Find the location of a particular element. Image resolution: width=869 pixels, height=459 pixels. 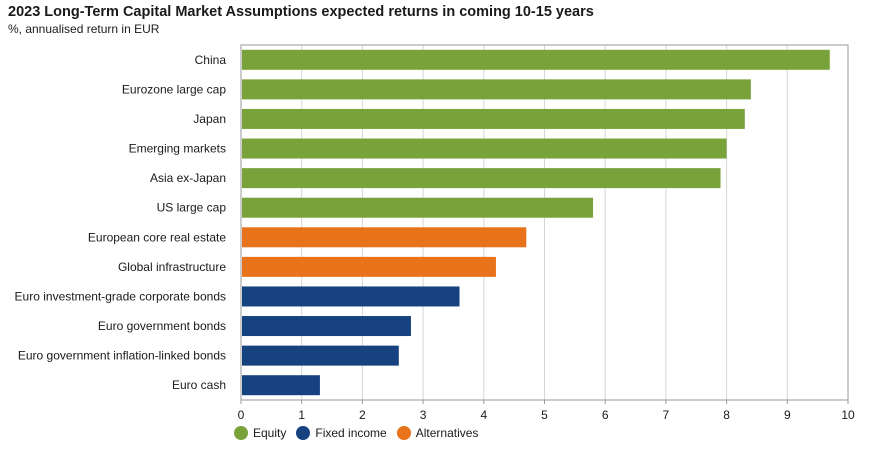

legend-swatch-fixed-income is located at coordinates (303, 433).